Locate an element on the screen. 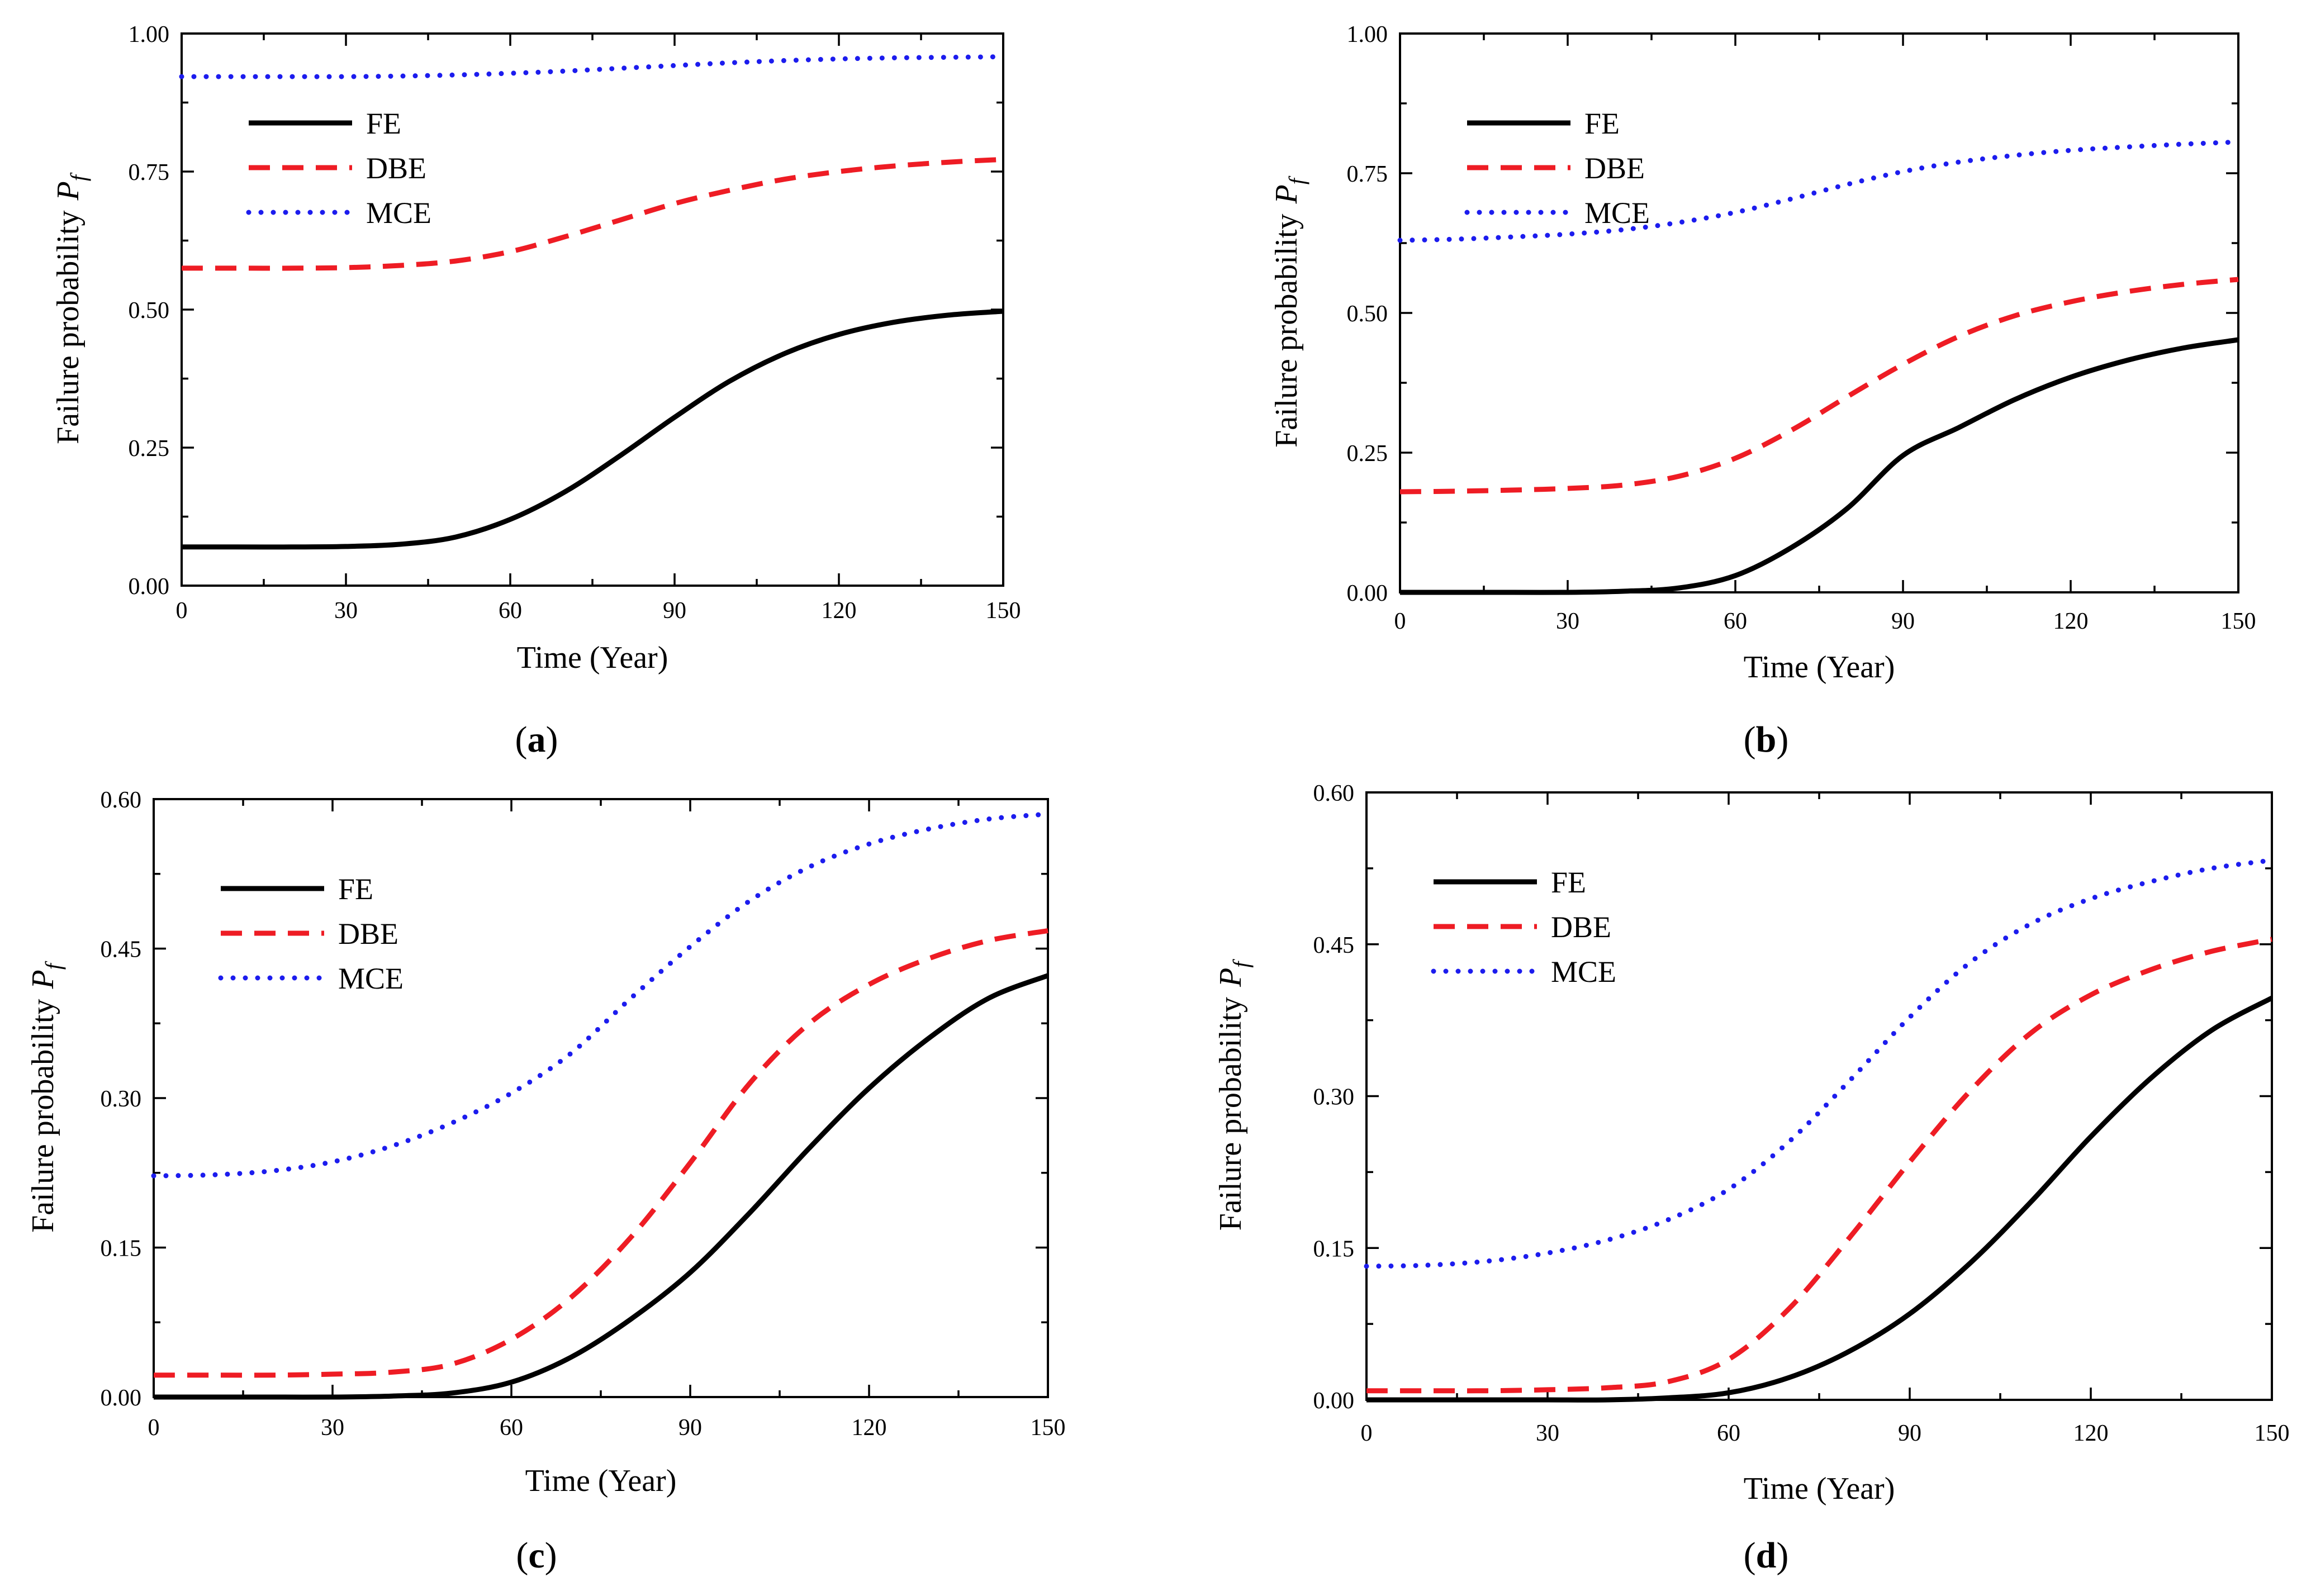  panel-caption: (d) is located at coordinates (1766, 1555).